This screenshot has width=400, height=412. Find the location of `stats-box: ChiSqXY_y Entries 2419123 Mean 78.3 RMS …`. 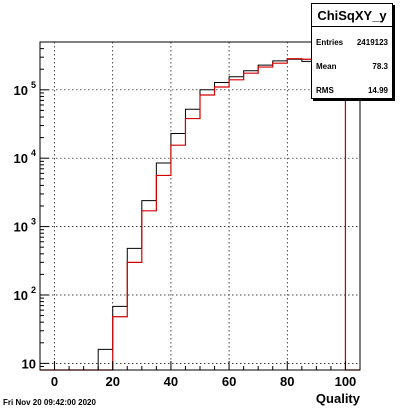

stats-box: ChiSqXY_y Entries 2419123 Mean 78.3 RMS … is located at coordinates (352, 51).